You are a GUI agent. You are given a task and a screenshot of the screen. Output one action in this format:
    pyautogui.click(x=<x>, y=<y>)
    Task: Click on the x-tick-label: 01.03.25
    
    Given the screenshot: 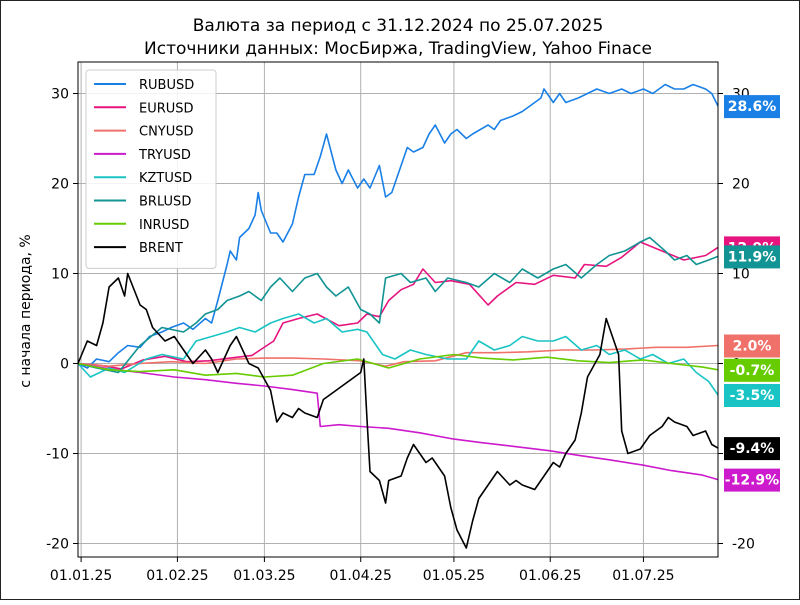 What is the action you would take?
    pyautogui.click(x=264, y=576)
    